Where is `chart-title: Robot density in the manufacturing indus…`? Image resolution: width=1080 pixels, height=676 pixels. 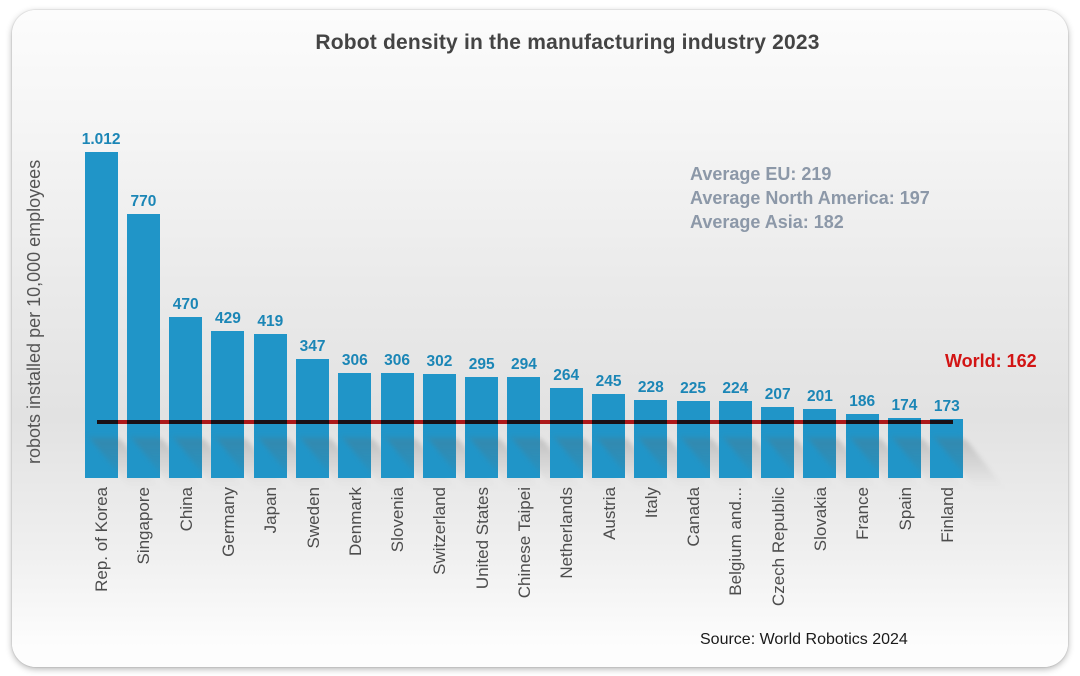 chart-title: Robot density in the manufacturing indus… is located at coordinates (567, 42).